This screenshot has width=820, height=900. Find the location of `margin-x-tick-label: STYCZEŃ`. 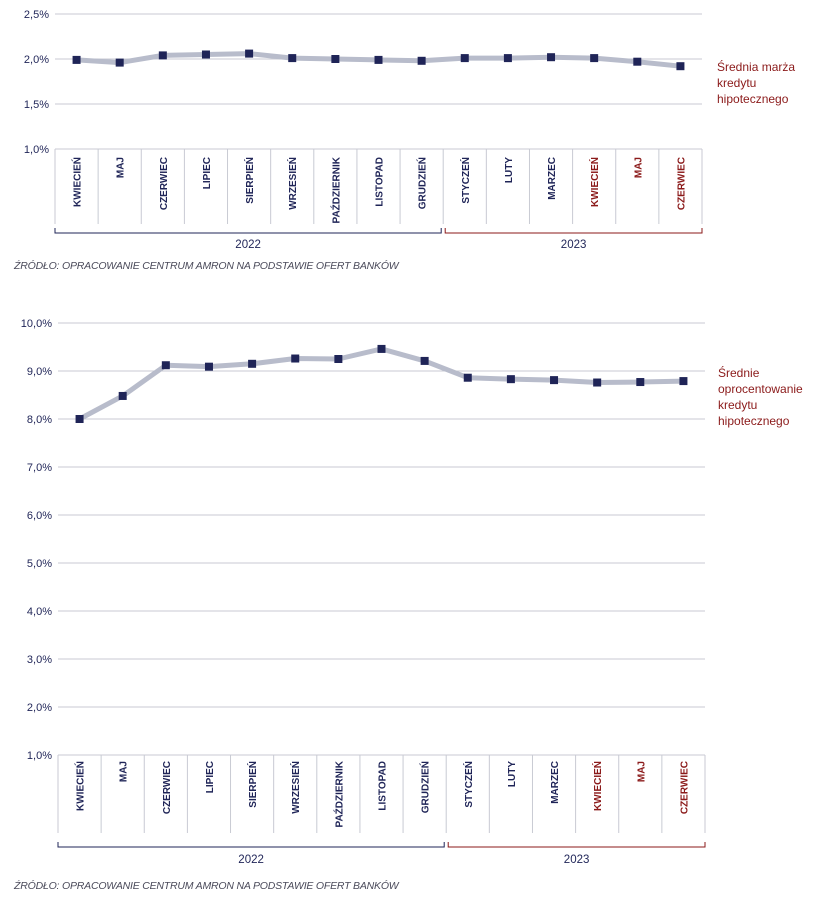

margin-x-tick-label: STYCZEŃ is located at coordinates (465, 180).